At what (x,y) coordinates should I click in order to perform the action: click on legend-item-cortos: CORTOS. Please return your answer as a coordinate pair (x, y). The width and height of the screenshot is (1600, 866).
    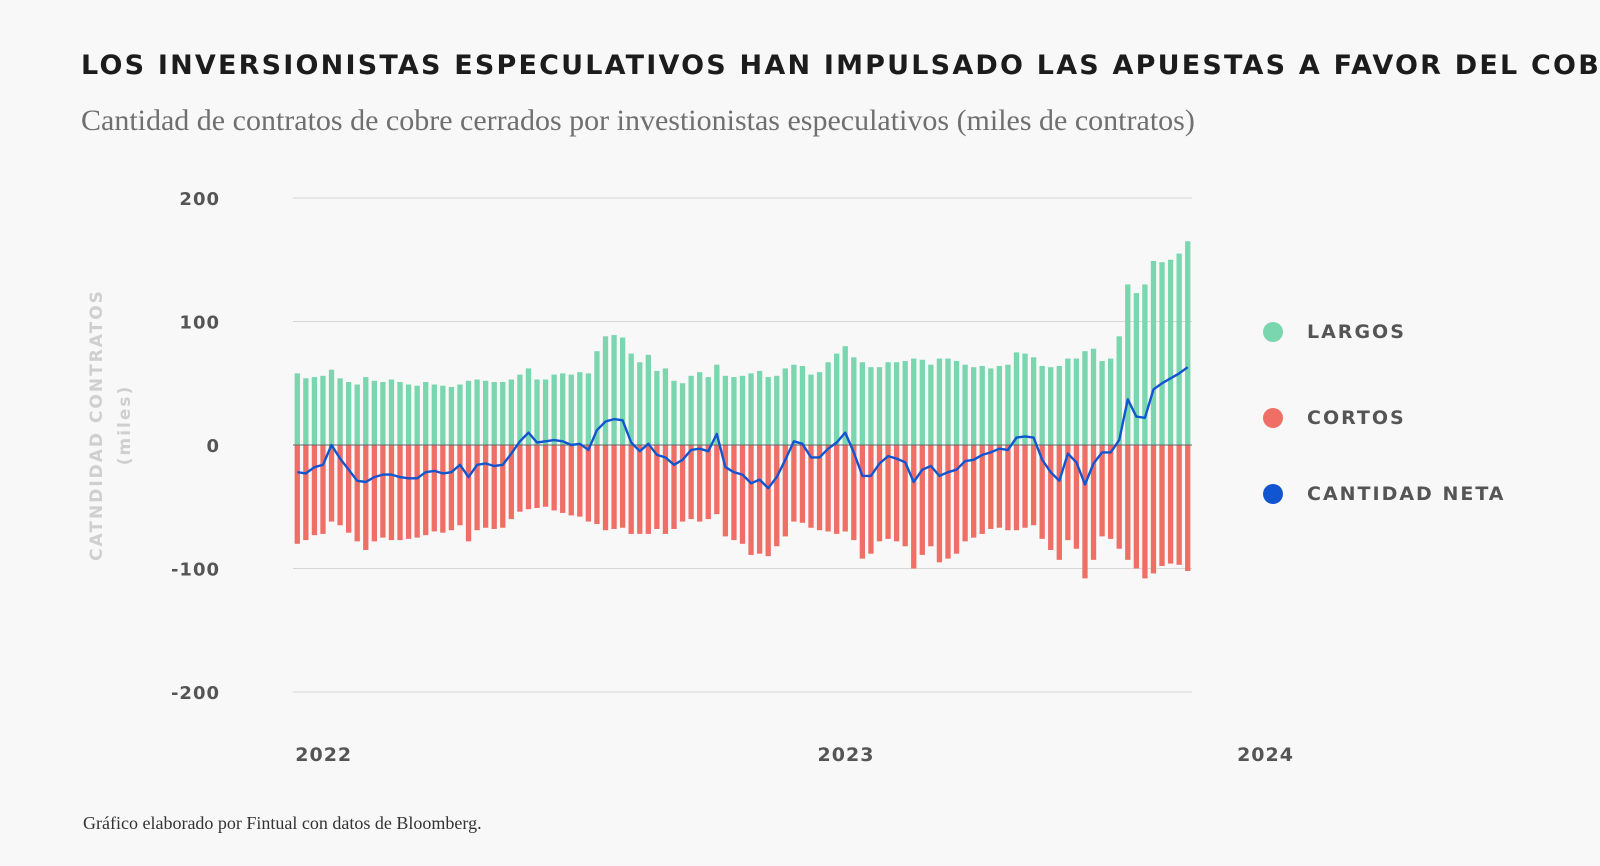
    Looking at the image, I should click on (1334, 418).